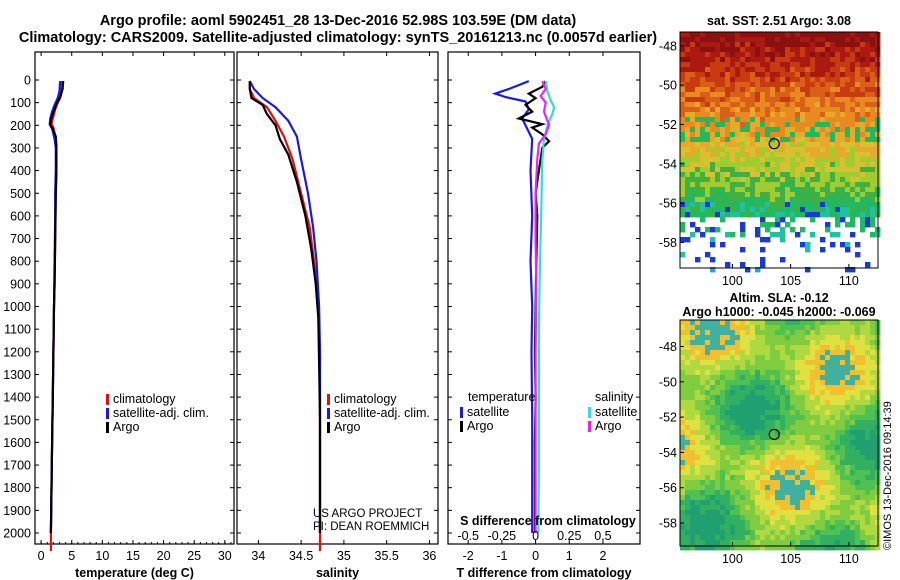  I want to click on legend-label: climatology, so click(365, 399).